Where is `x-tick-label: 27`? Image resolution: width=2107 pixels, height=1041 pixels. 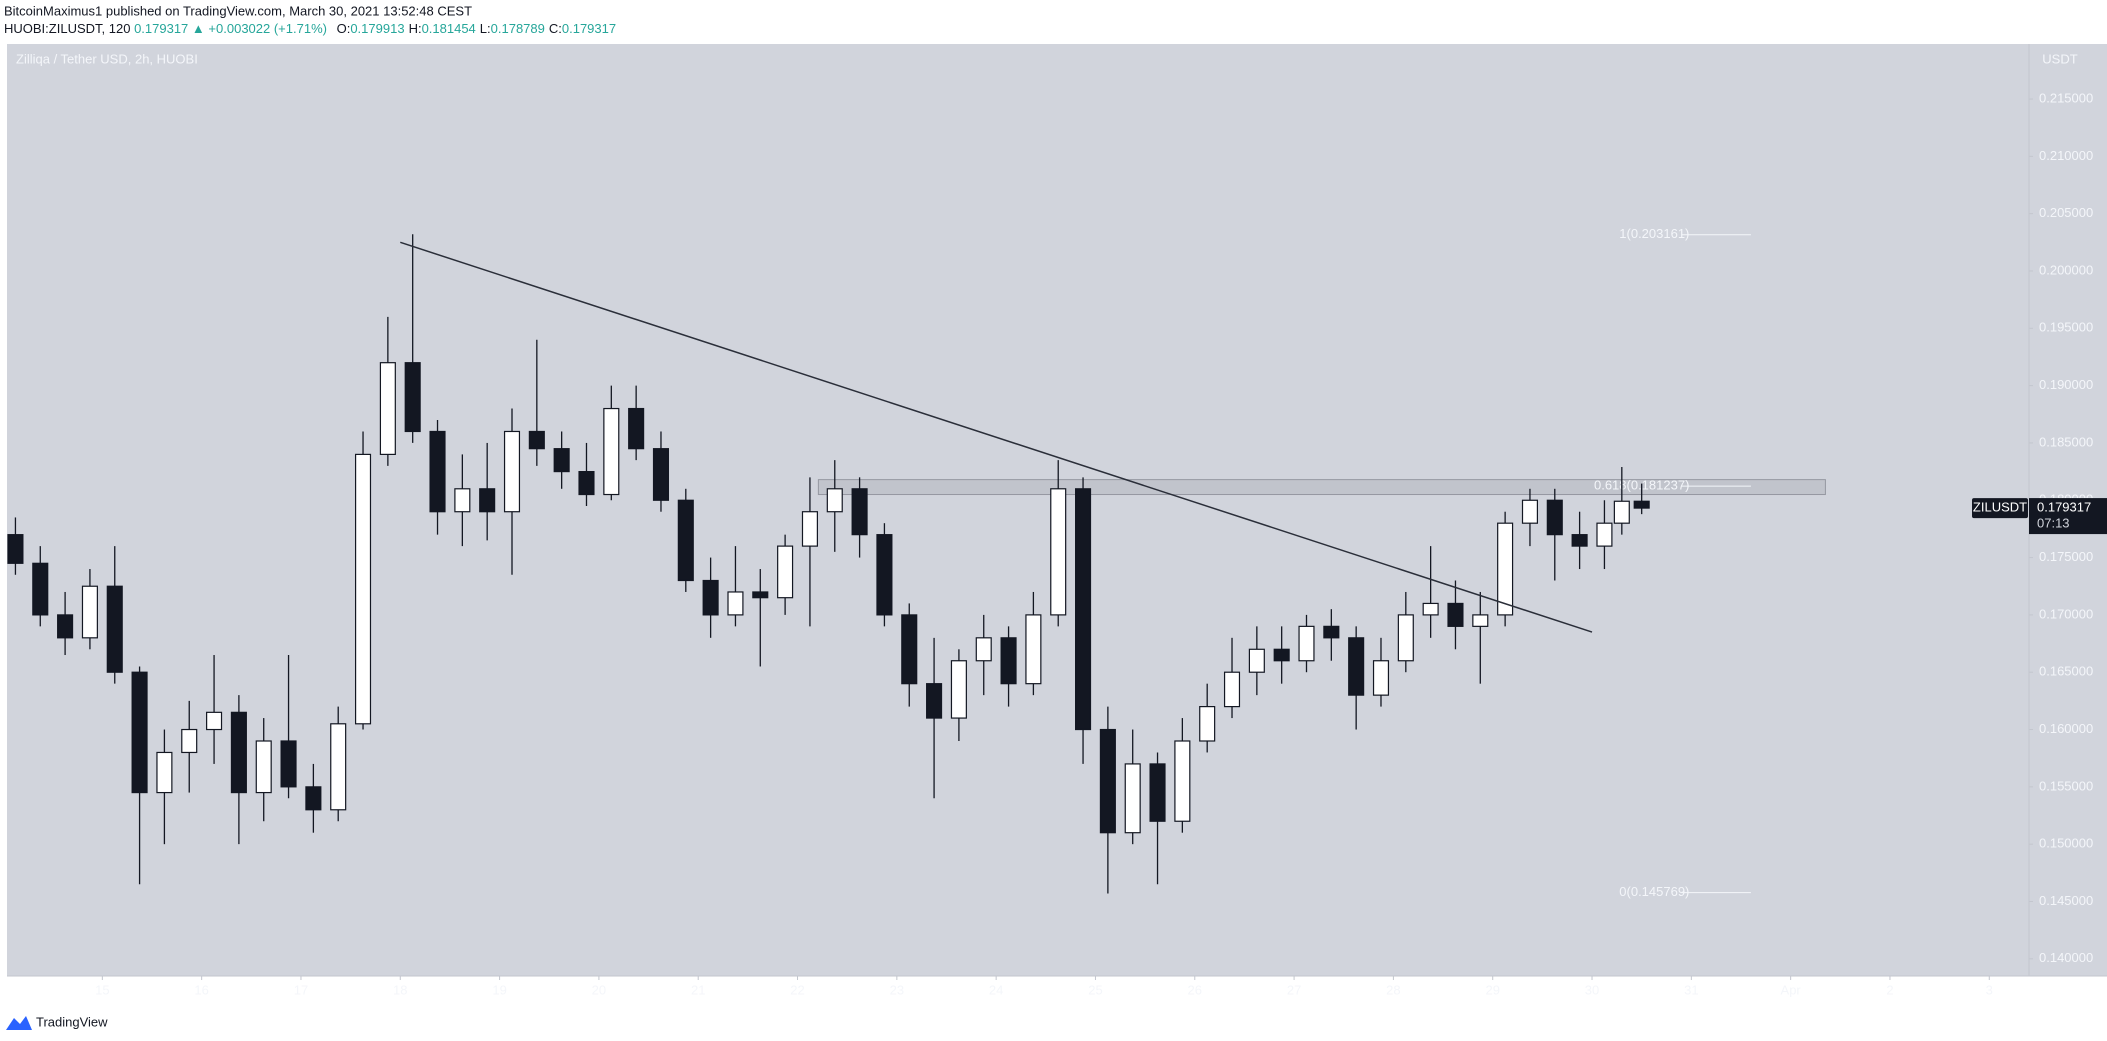
x-tick-label: 27 is located at coordinates (1294, 989).